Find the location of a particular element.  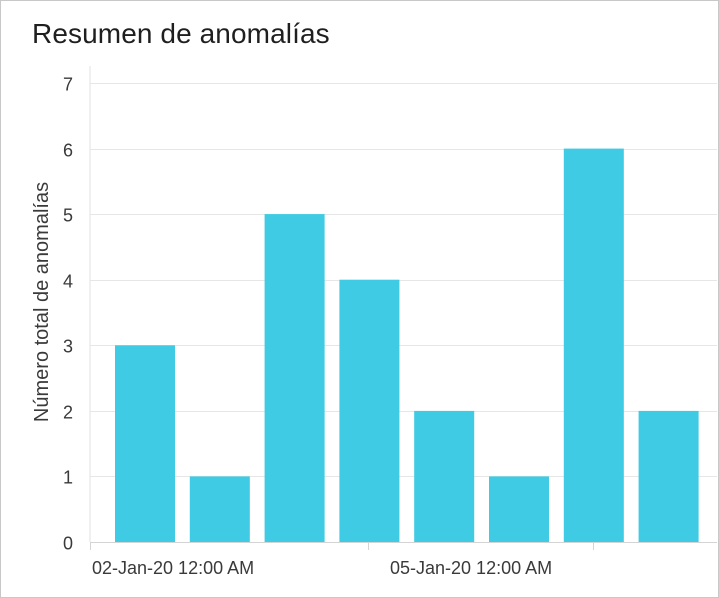

x-tick-label: 02-Jan-20 12:00 AM is located at coordinates (173, 568).